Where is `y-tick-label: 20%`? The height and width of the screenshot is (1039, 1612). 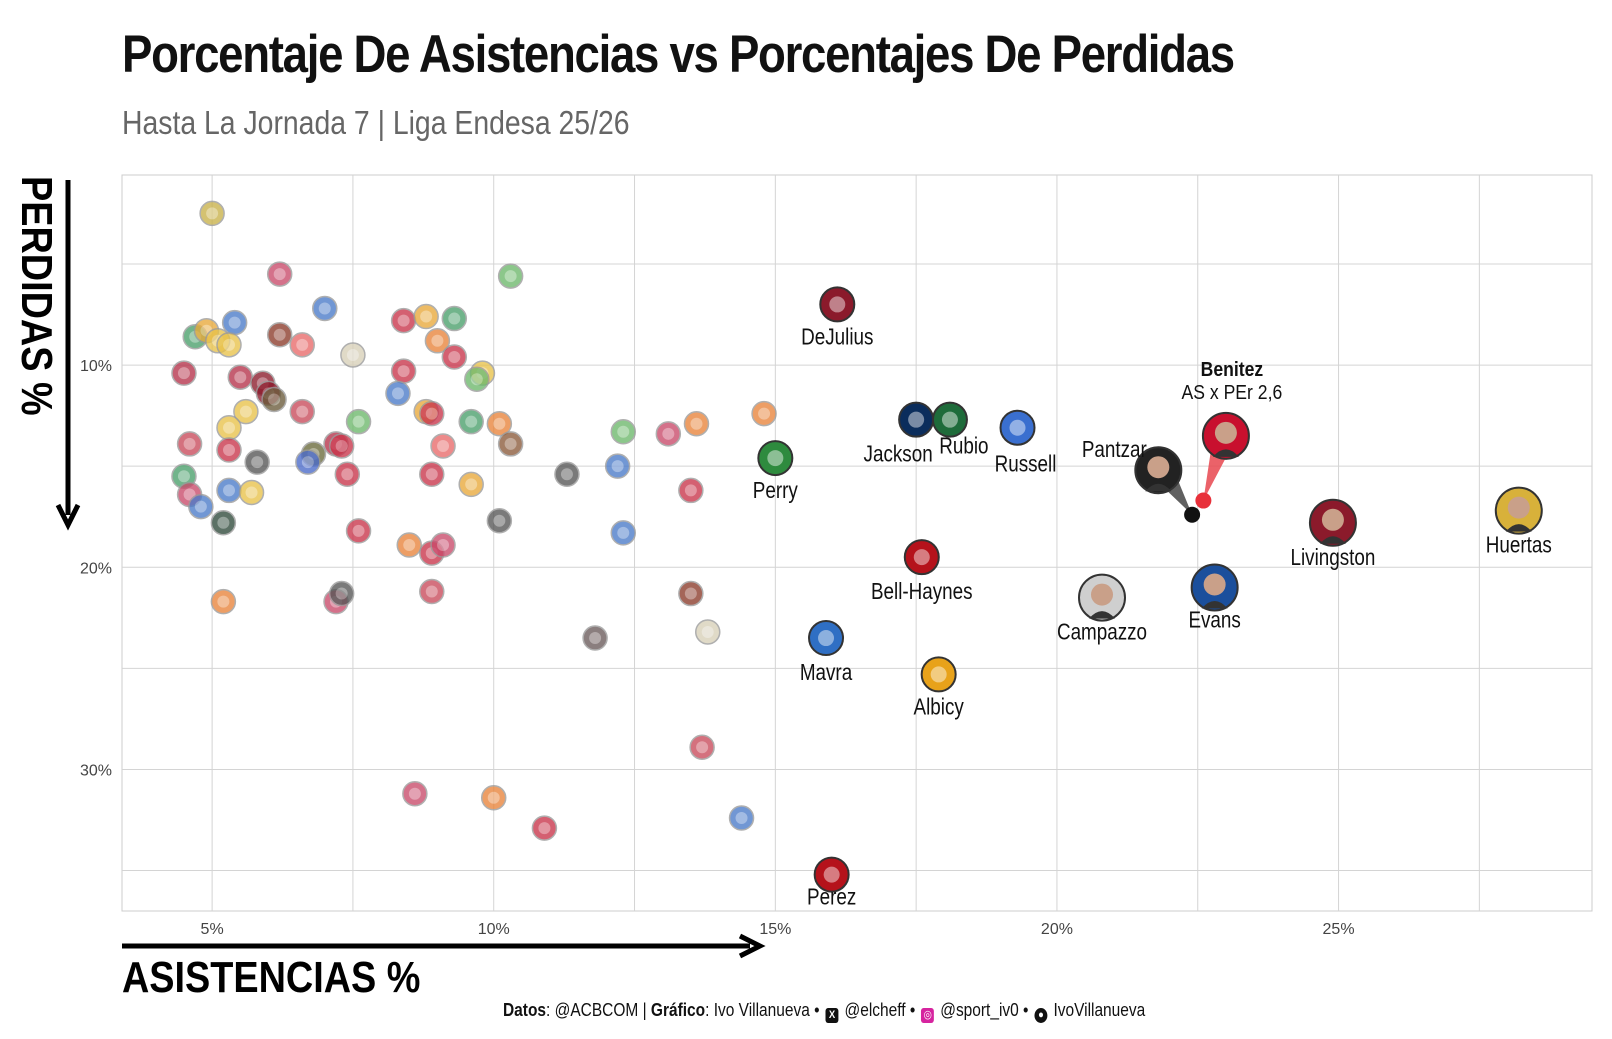 y-tick-label: 20% is located at coordinates (96, 568).